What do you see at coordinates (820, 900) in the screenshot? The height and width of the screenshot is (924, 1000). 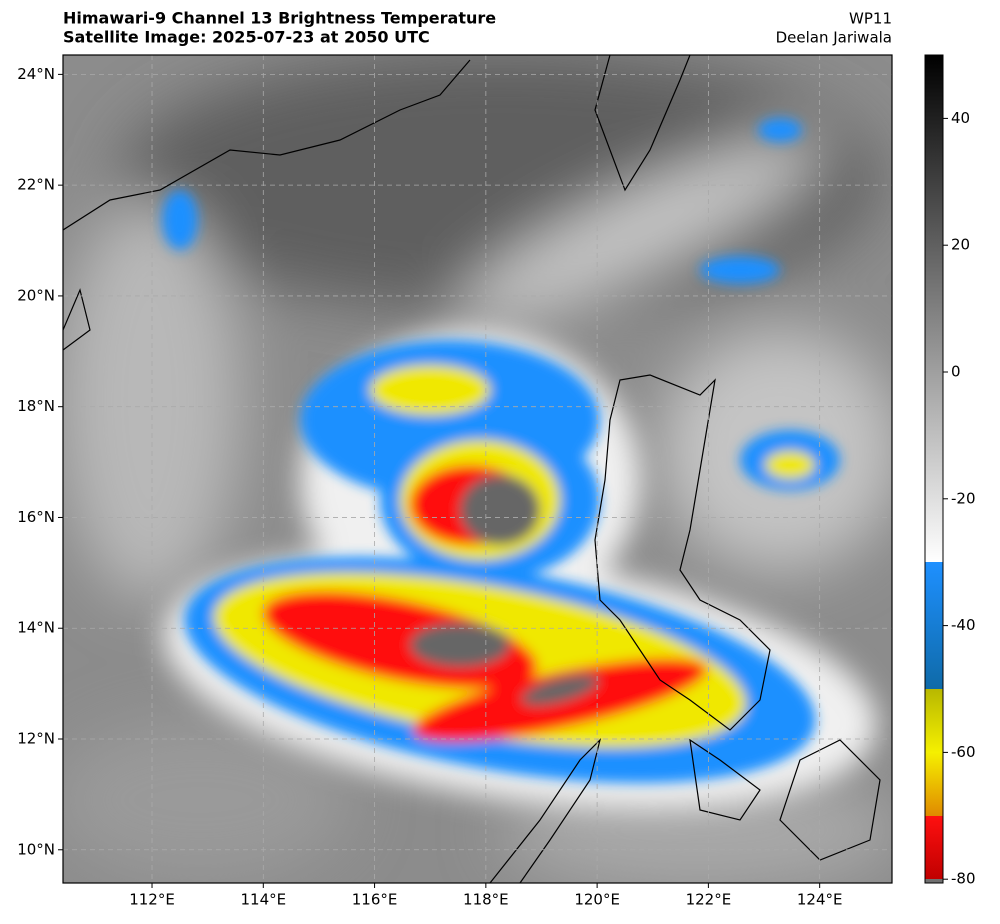 I see `x-tick-label: 124°E` at bounding box center [820, 900].